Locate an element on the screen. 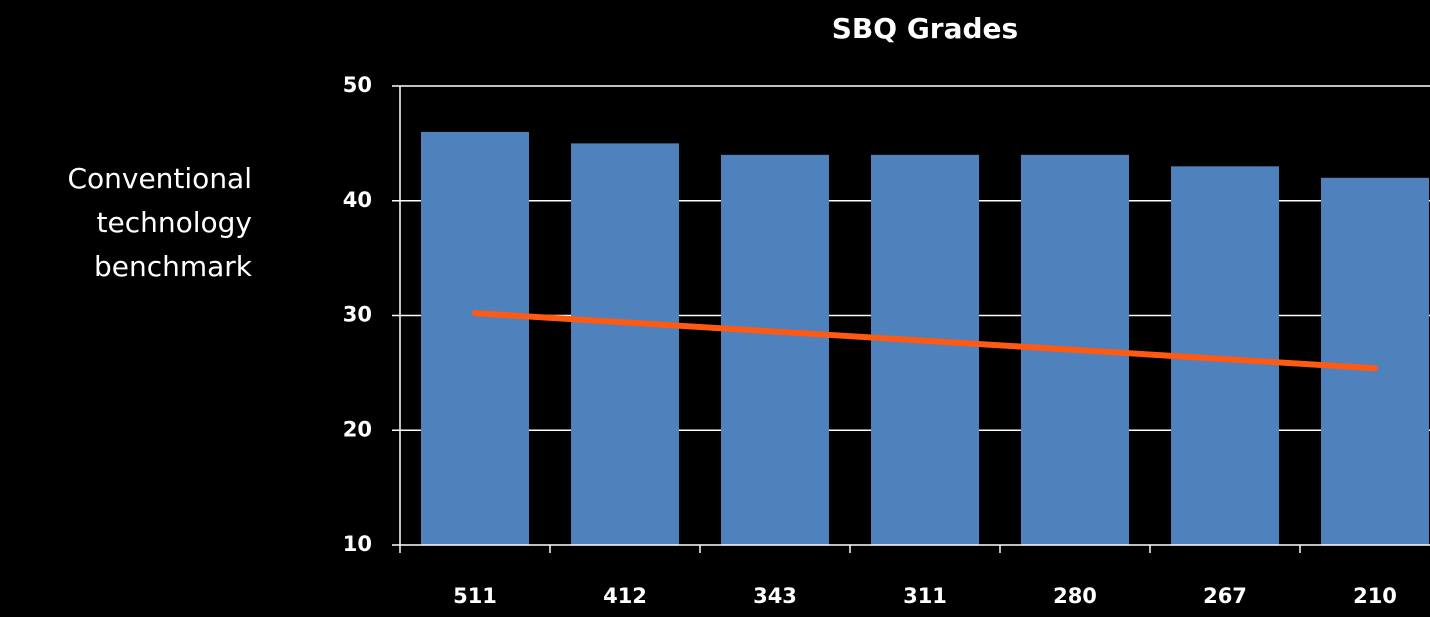 This screenshot has width=1430, height=617. x-tick-label: 343 is located at coordinates (775, 596).